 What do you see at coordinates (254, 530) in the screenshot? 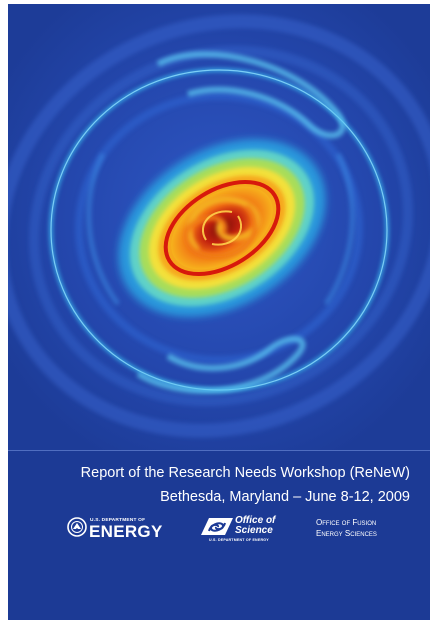
I see `office-of-science-line2: Science` at bounding box center [254, 530].